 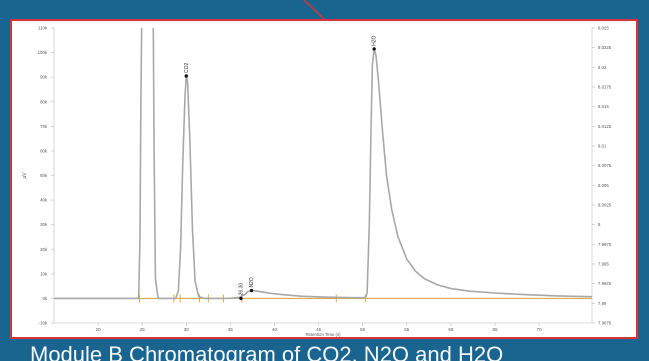 I want to click on y-tick-label: 20k, so click(x=44, y=249).